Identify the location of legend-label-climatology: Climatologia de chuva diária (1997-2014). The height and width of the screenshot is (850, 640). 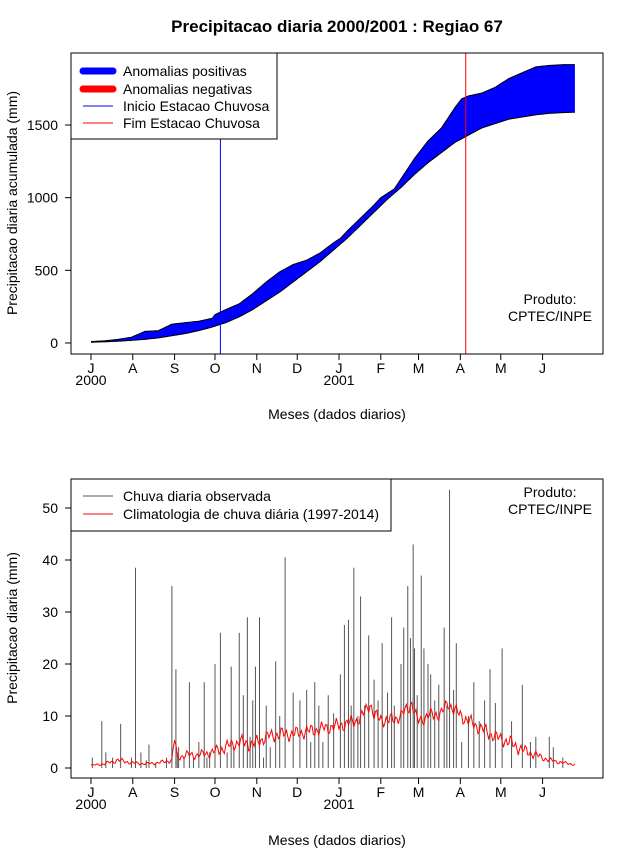
(251, 514).